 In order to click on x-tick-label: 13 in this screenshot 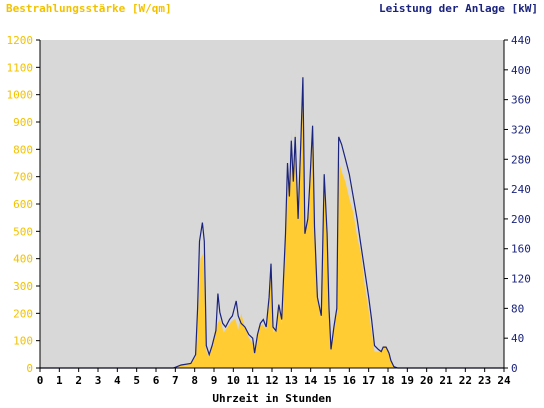, I will do `click(291, 380)`.